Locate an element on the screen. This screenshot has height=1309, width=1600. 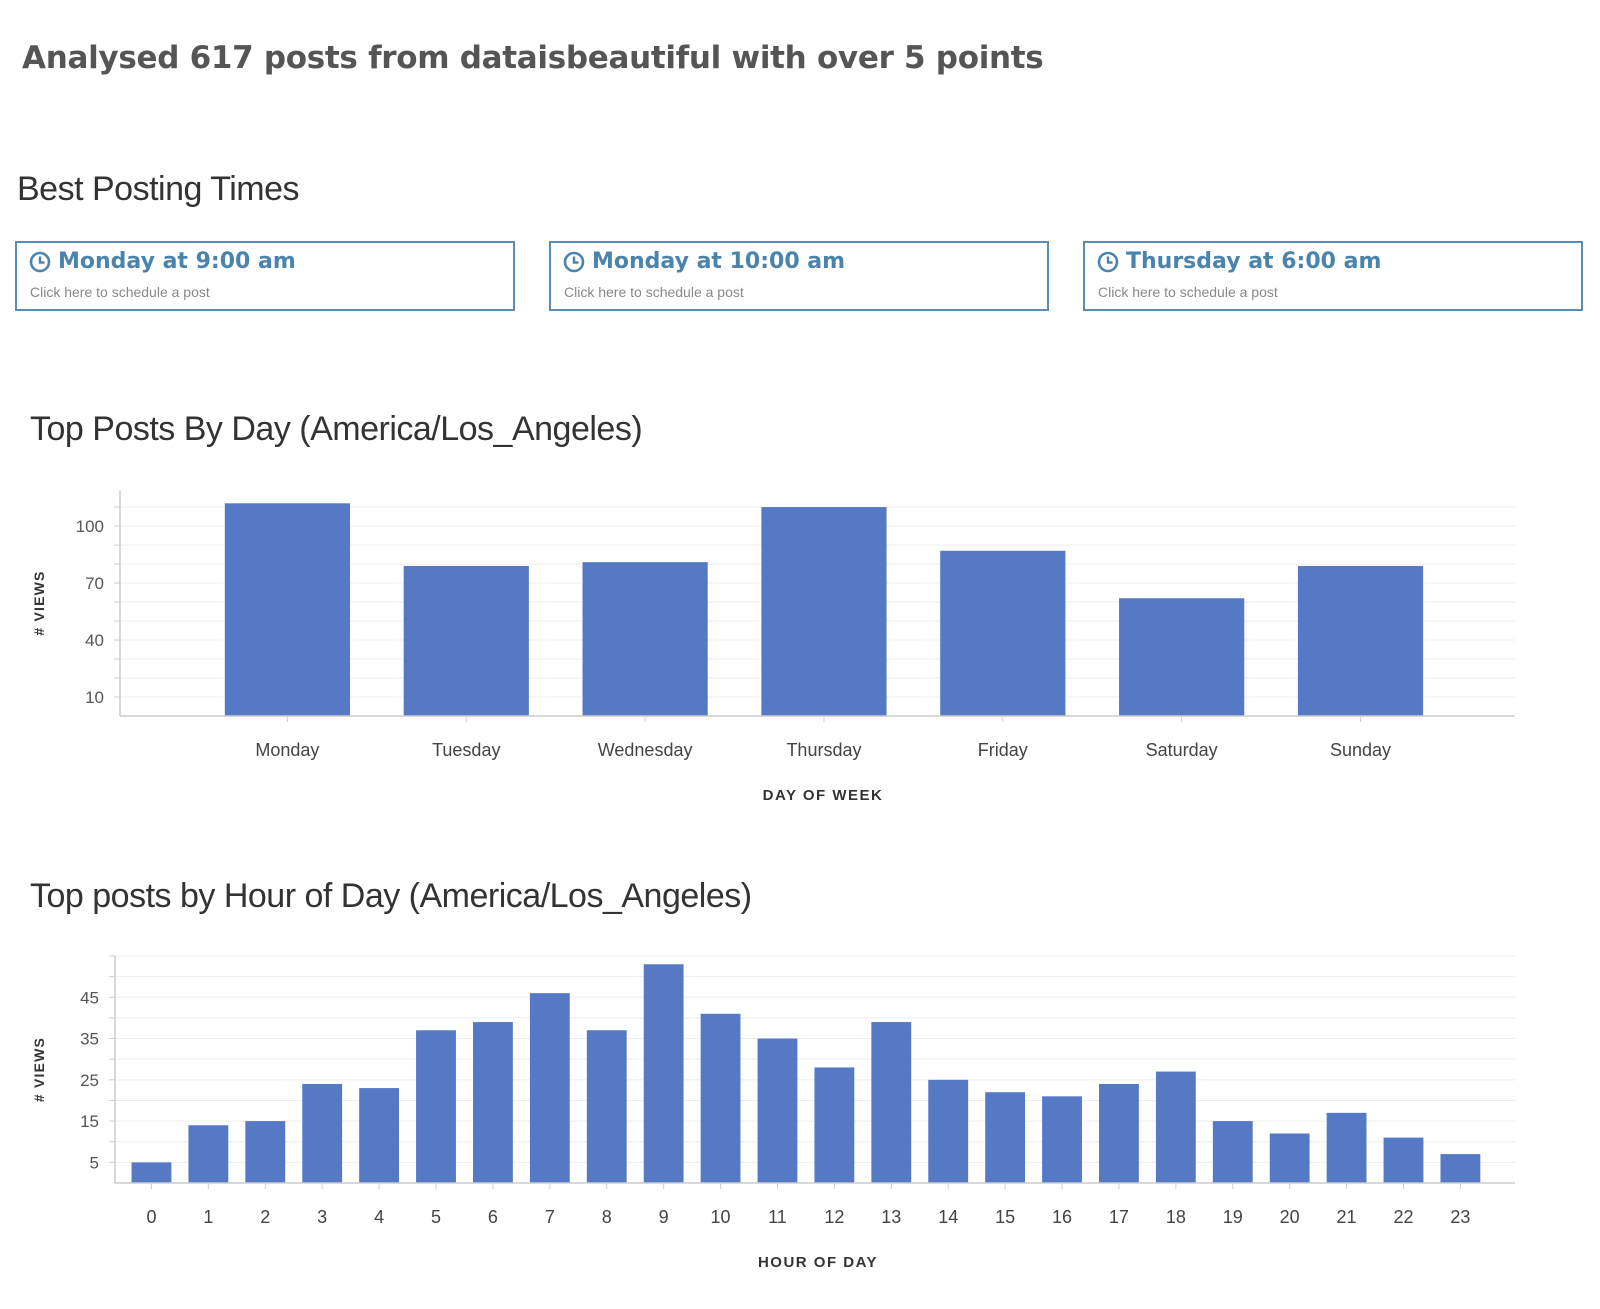
bar-wednesday is located at coordinates (645, 639).